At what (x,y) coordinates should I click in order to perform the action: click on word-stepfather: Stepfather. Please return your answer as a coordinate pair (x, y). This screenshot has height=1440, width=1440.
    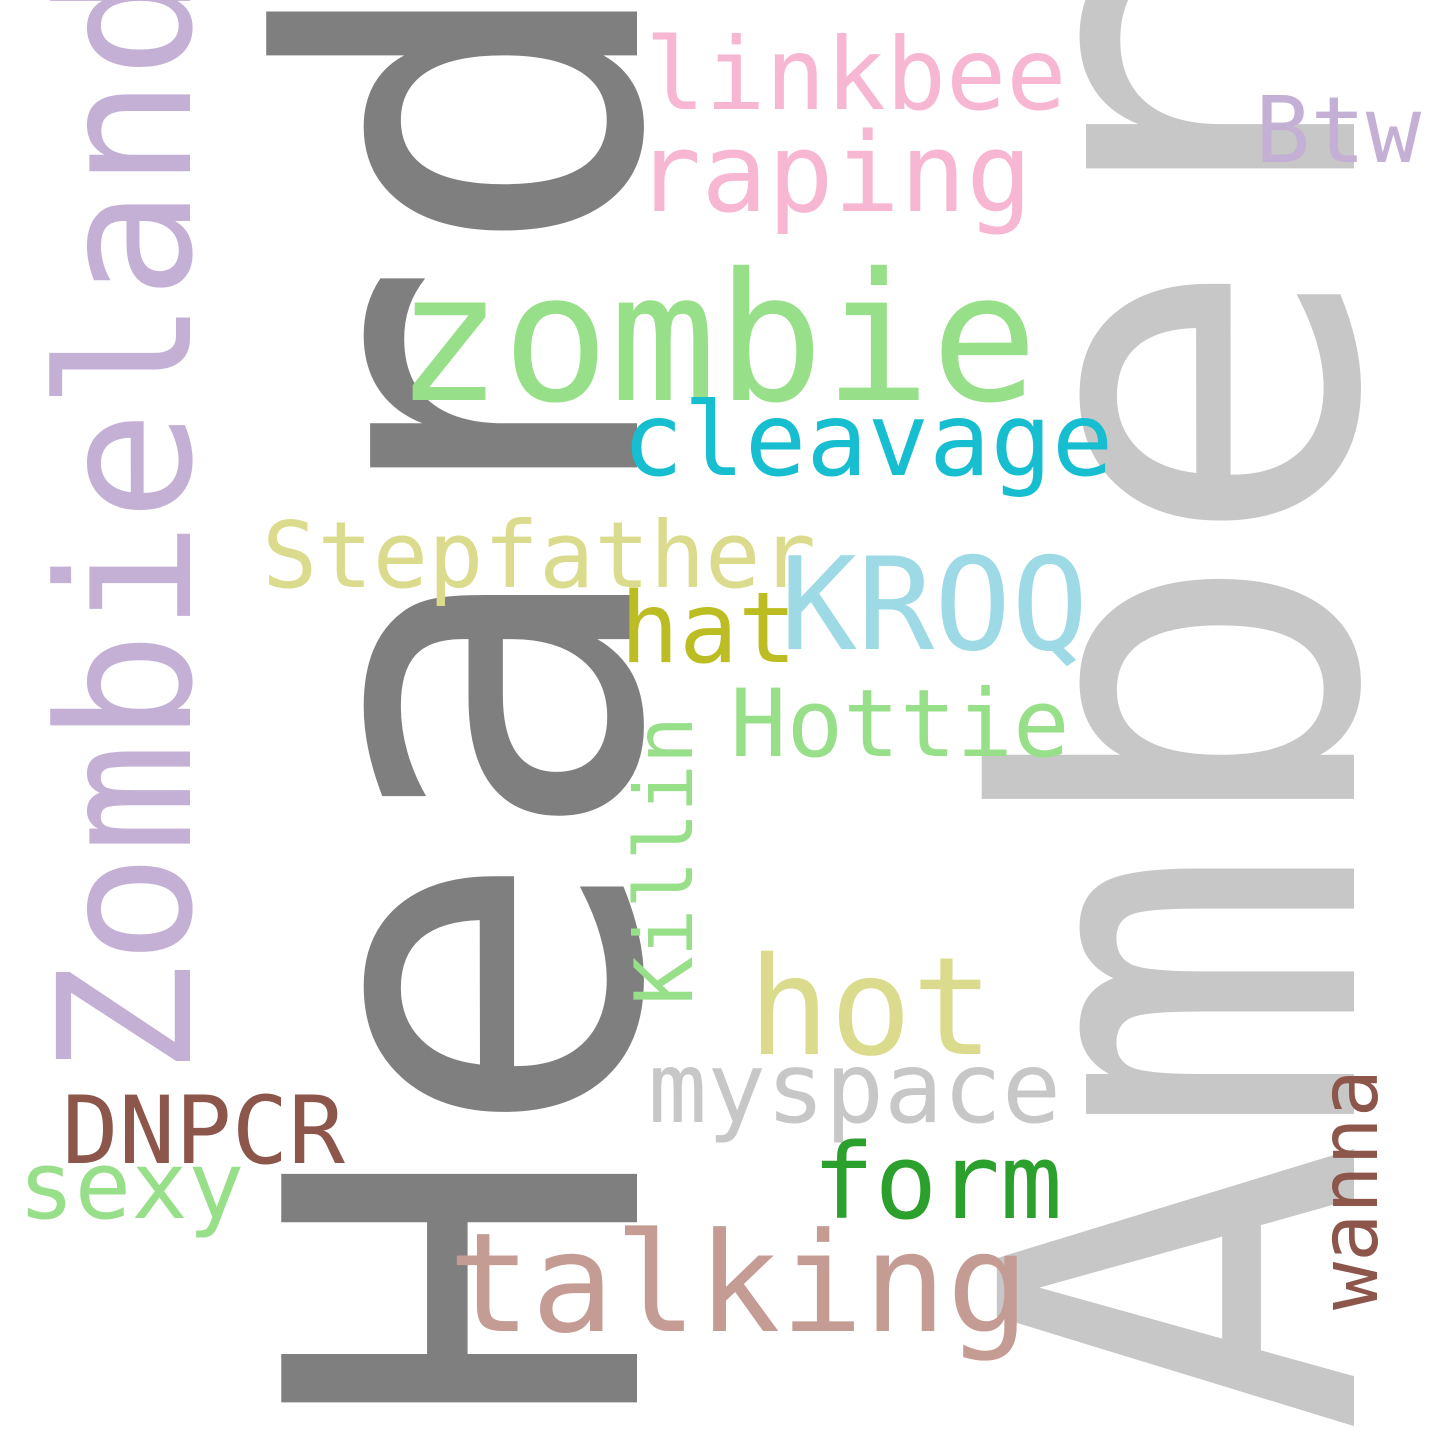
    Looking at the image, I should click on (539, 555).